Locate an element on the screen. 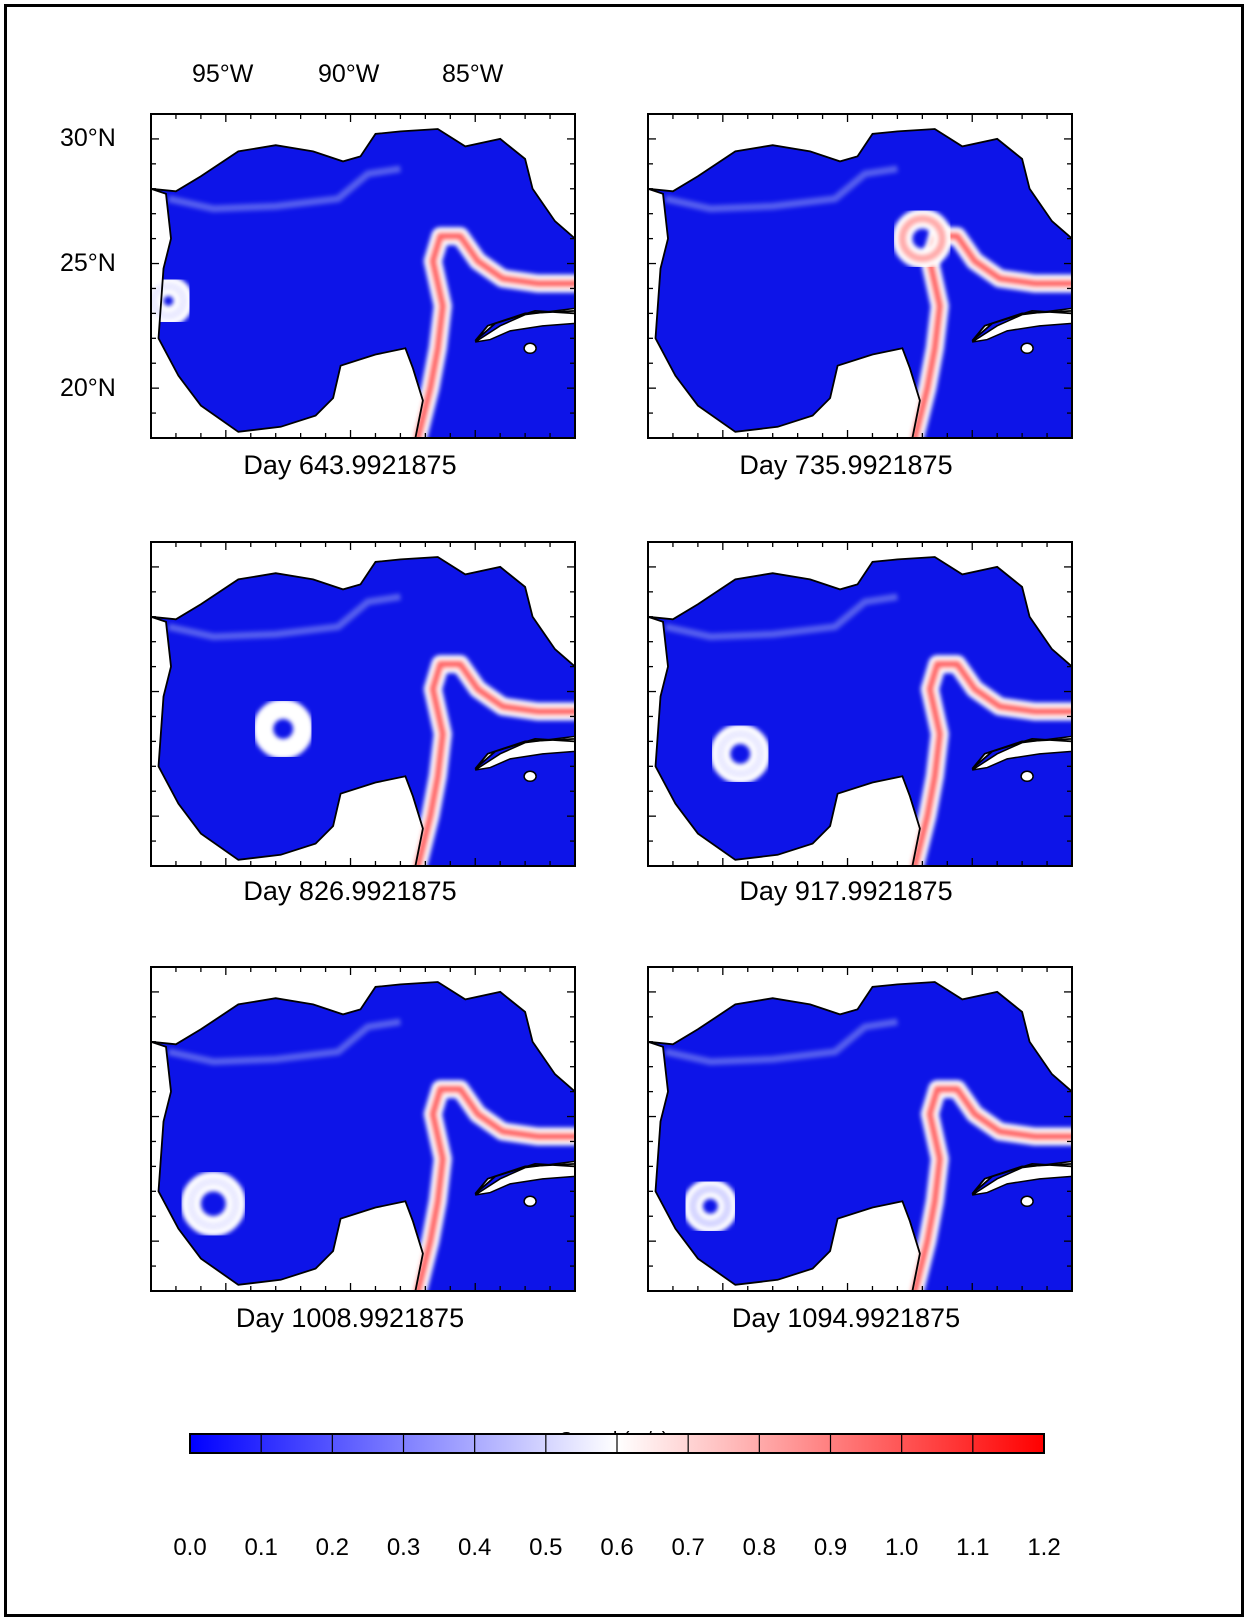  colorbar is located at coordinates (617, 1443).